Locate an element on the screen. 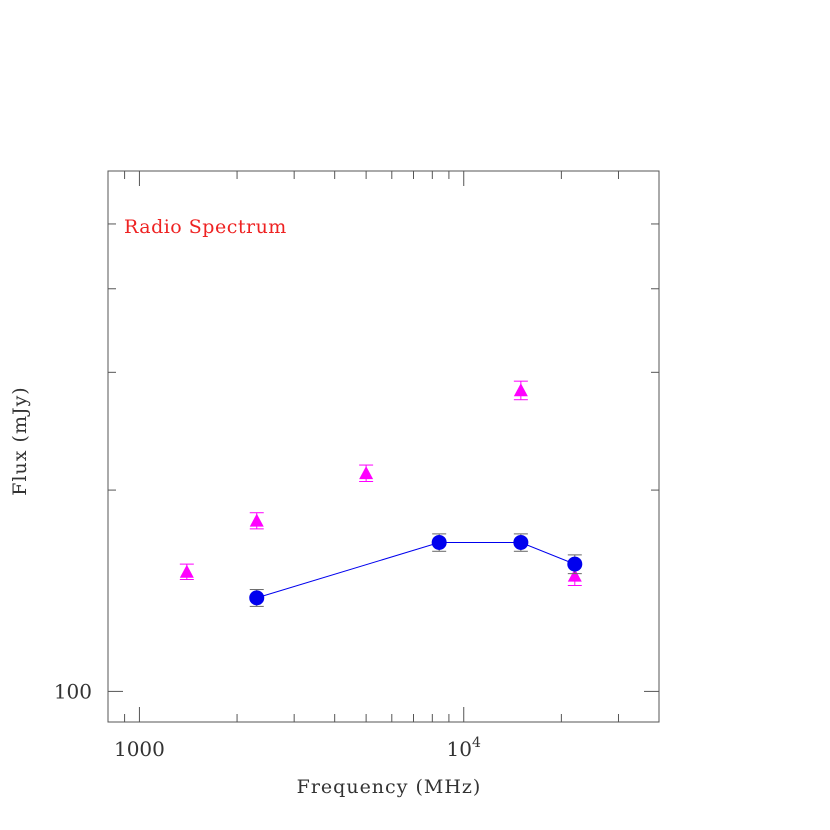 The image size is (830, 830). x-tick-label: 104 is located at coordinates (464, 748).